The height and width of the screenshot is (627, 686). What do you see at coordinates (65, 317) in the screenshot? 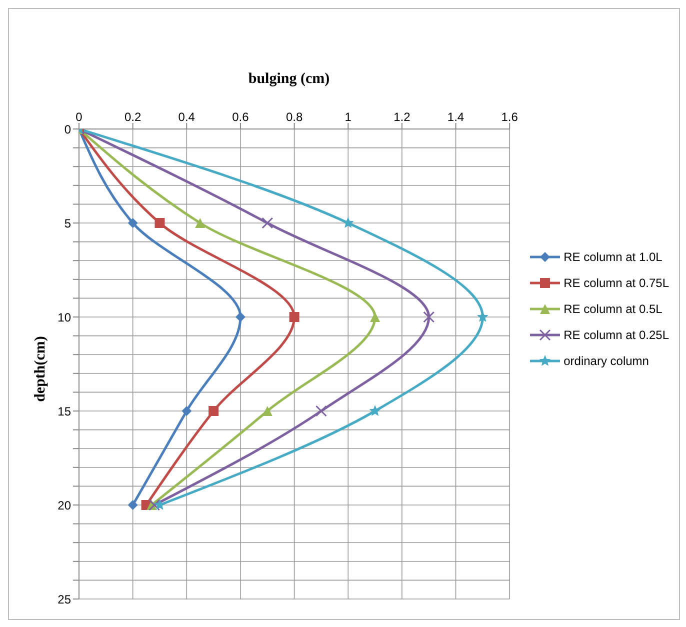
I see `y-tick-label: 10` at bounding box center [65, 317].